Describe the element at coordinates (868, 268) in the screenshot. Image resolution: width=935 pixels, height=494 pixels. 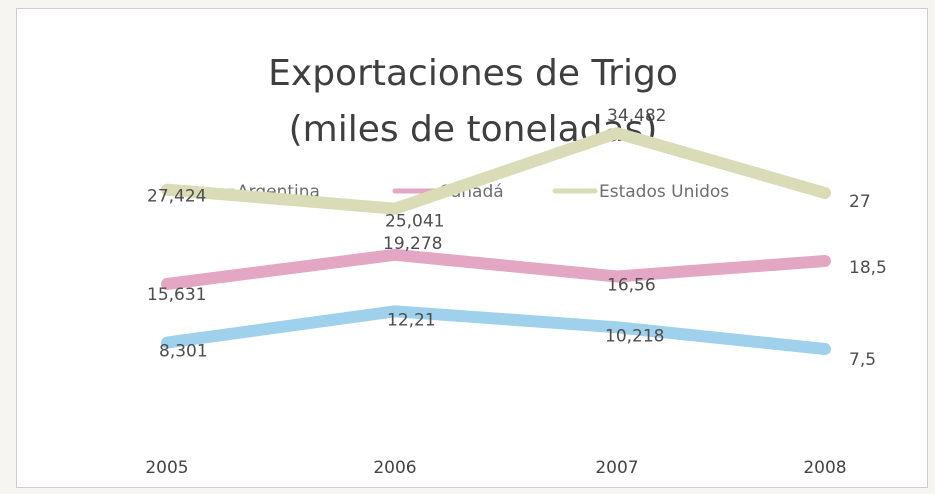
I see `data-label-canada-2008: 18,5` at that location.